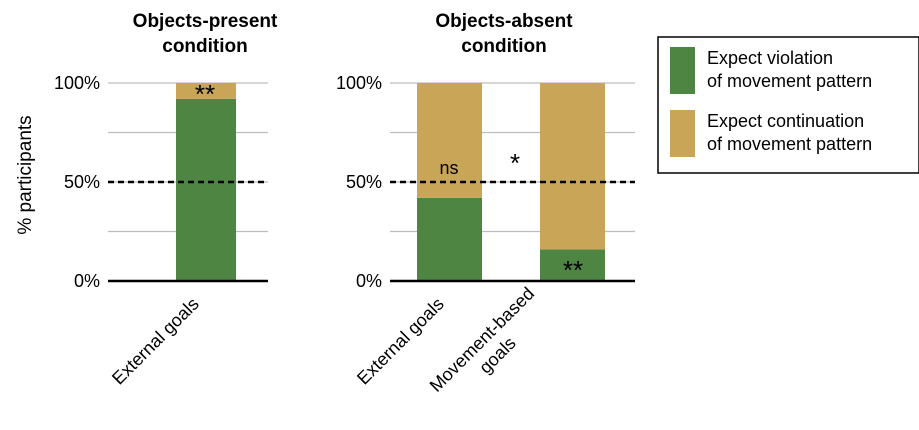 The image size is (919, 430). I want to click on panel-title: Objects-present, so click(205, 21).